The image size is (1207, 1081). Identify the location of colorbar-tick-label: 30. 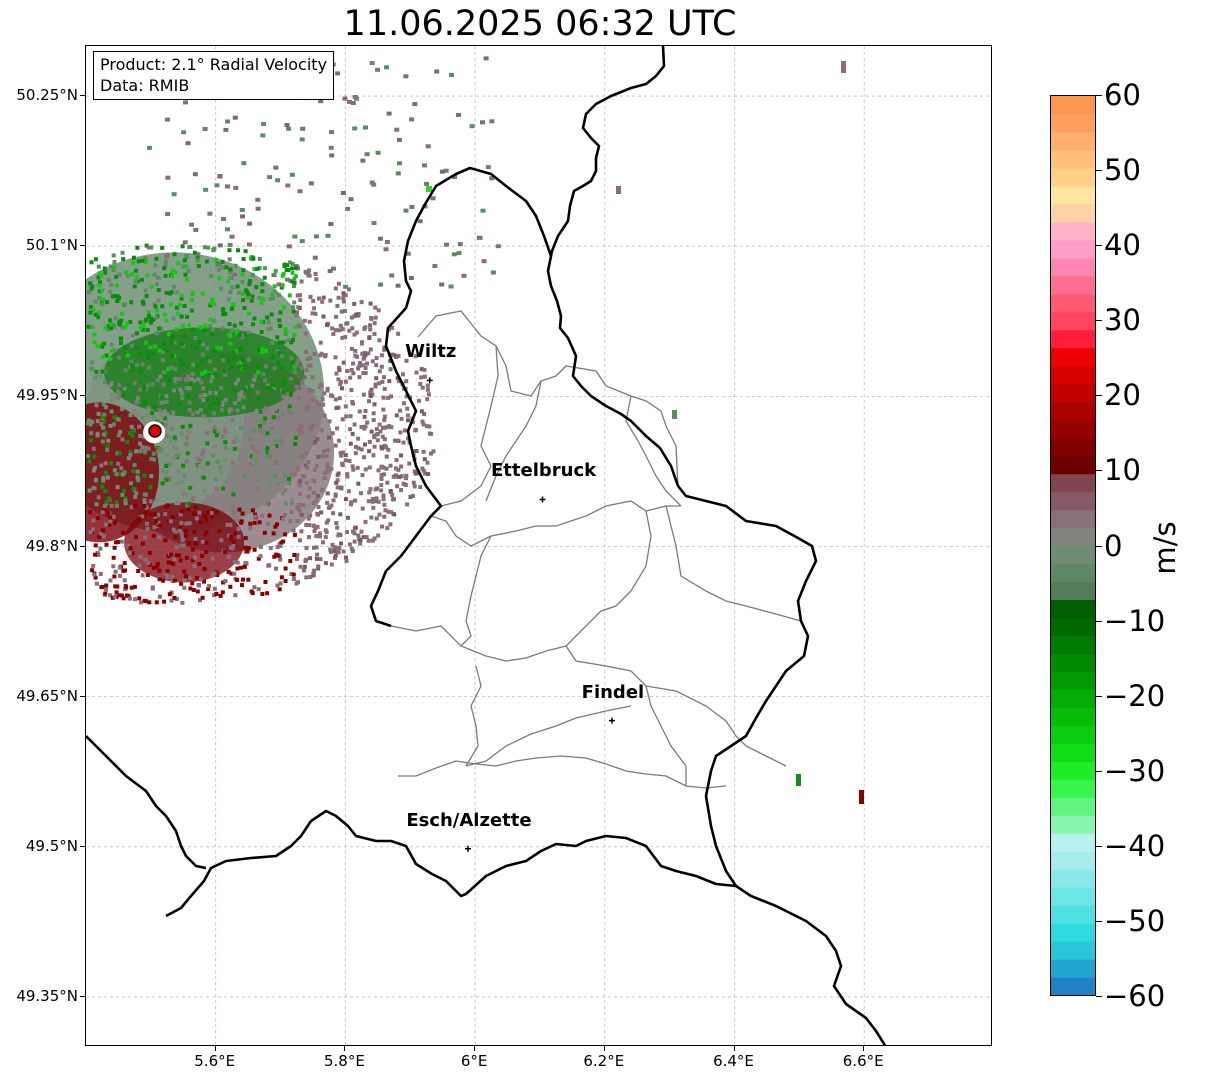
(1122, 320).